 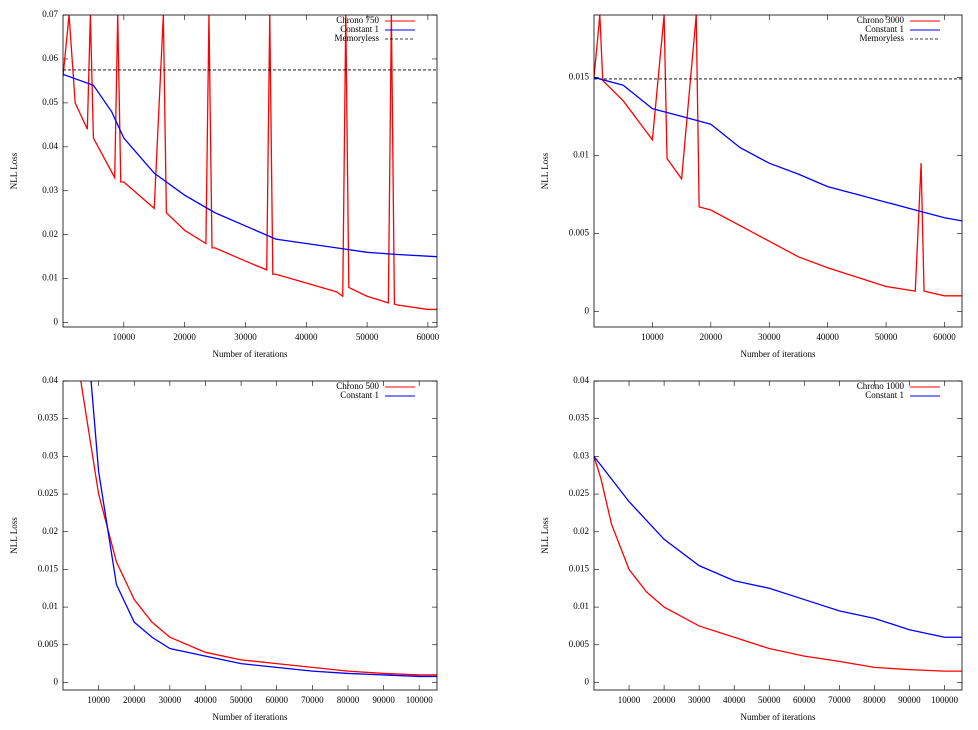 I want to click on legend-label: Chrono 1000, so click(x=881, y=386).